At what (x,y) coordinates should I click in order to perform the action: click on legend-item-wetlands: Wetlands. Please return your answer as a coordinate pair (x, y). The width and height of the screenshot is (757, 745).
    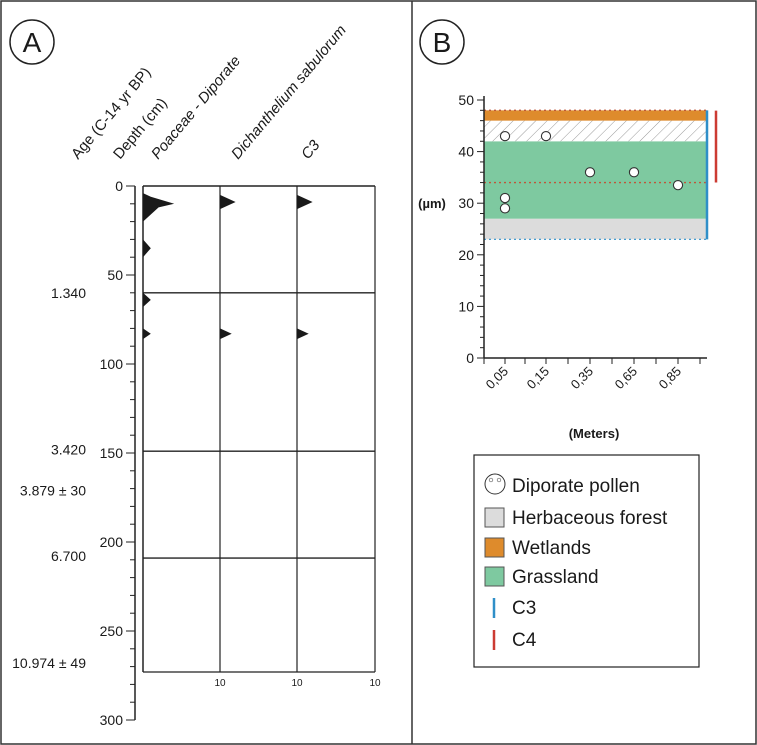
    Looking at the image, I should click on (537, 548).